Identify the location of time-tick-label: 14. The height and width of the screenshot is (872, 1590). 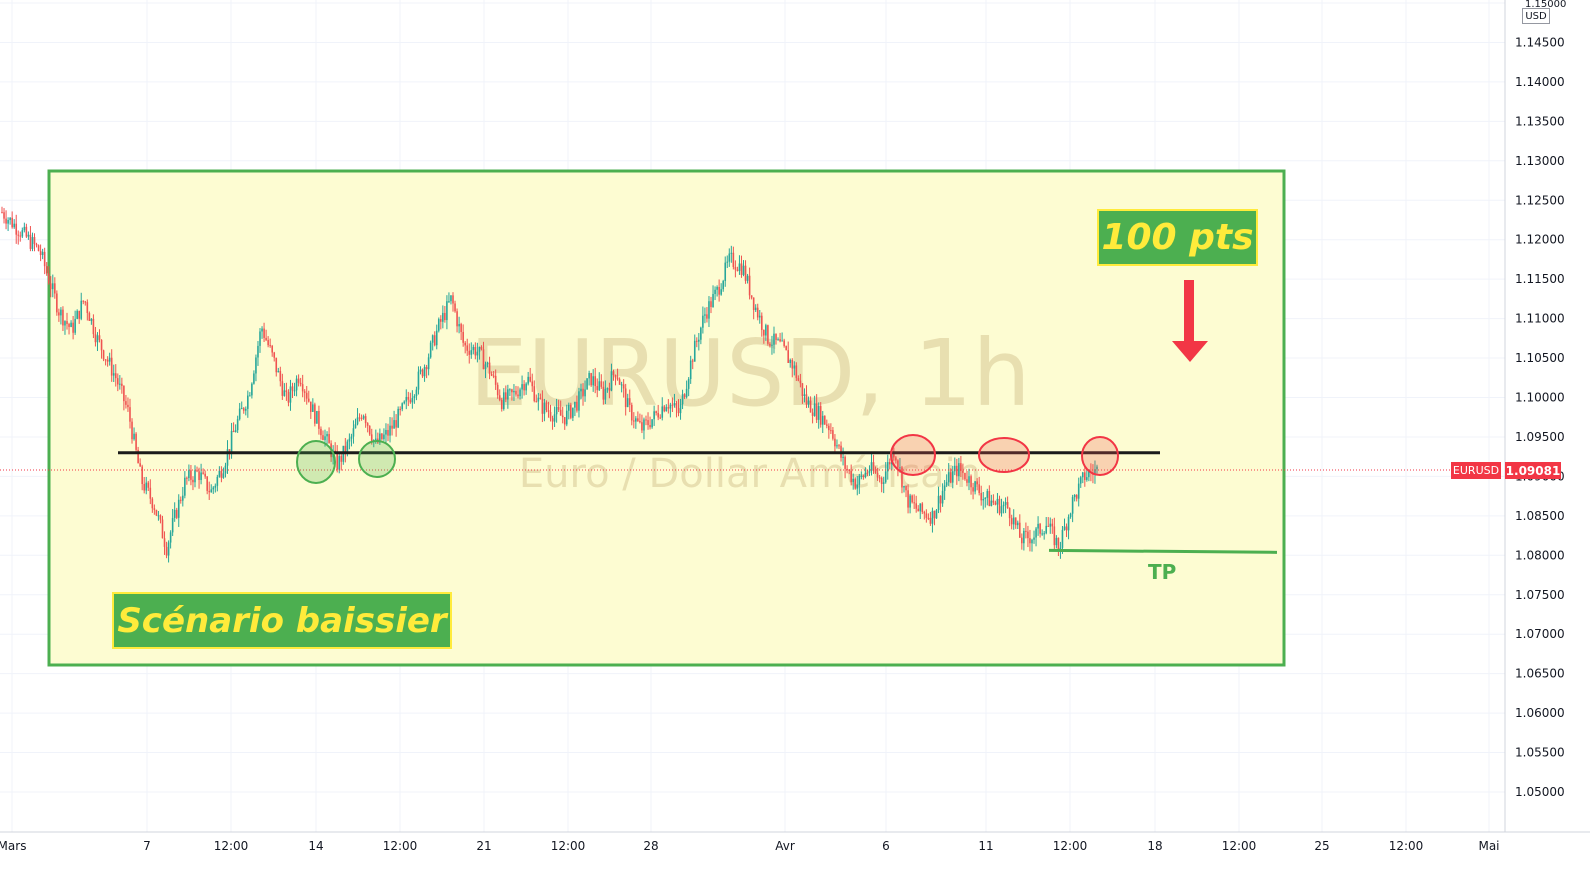
(315, 846).